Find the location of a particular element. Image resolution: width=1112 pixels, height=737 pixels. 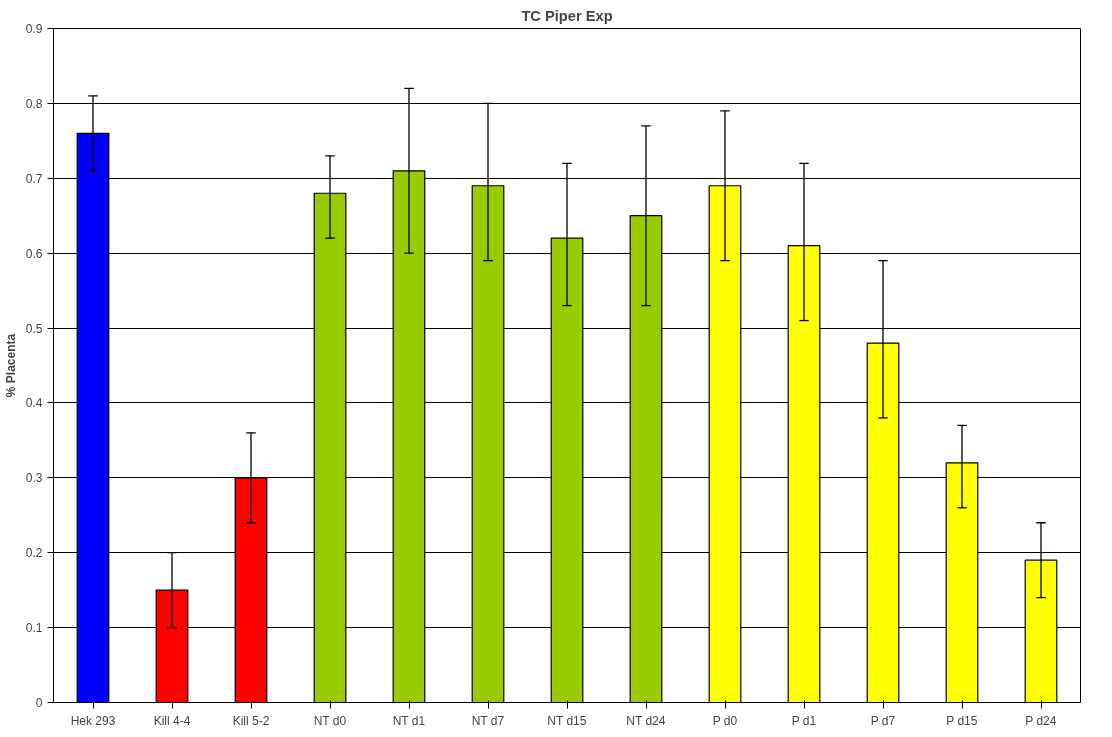

x-tick-label: NT d1 is located at coordinates (409, 720).